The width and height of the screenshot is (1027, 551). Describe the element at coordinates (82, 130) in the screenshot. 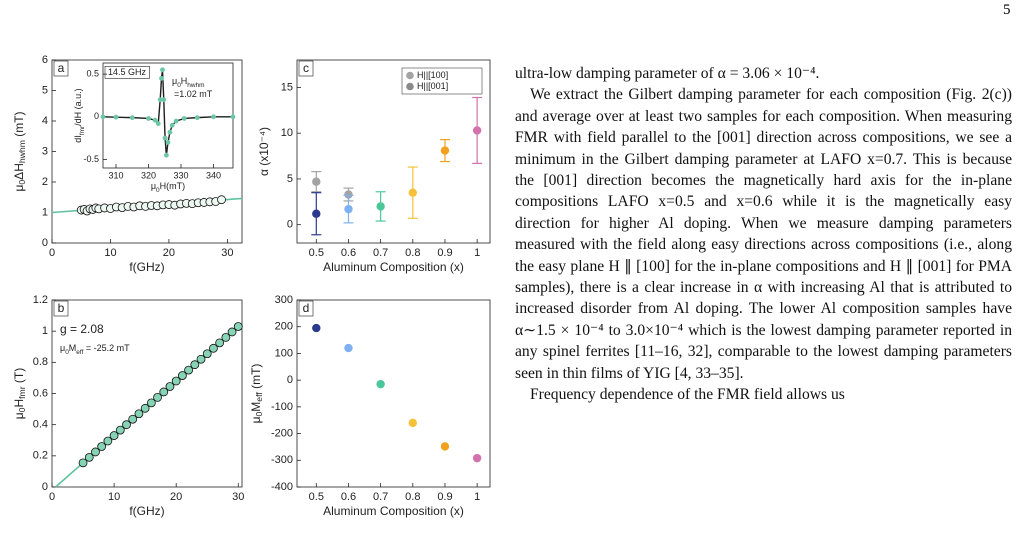

I see `y-axis-label-part: fmr` at that location.